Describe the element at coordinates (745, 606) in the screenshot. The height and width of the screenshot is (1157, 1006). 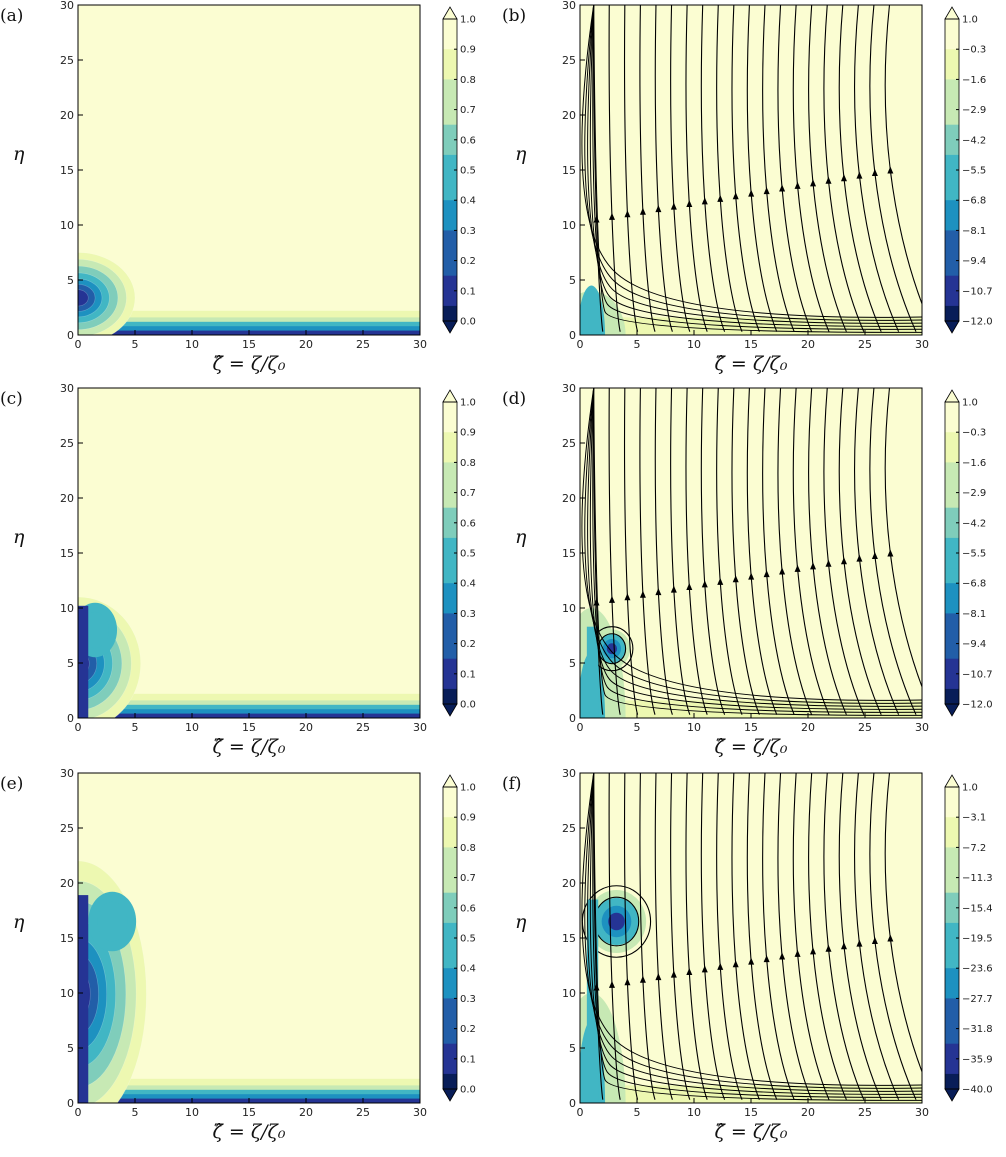
I see `plot-area` at that location.